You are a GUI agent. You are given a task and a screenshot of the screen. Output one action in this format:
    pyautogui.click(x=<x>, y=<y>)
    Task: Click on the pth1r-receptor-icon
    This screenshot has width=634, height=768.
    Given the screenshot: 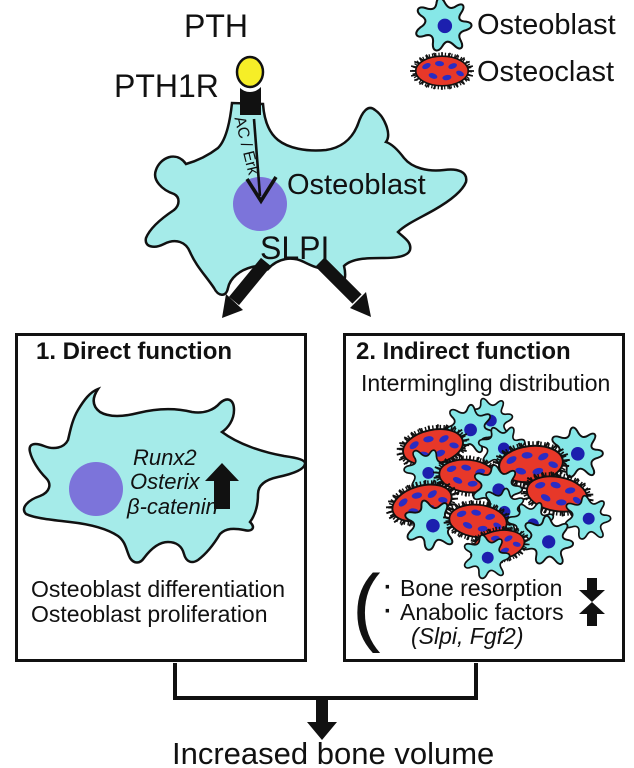 What is the action you would take?
    pyautogui.click(x=250, y=100)
    